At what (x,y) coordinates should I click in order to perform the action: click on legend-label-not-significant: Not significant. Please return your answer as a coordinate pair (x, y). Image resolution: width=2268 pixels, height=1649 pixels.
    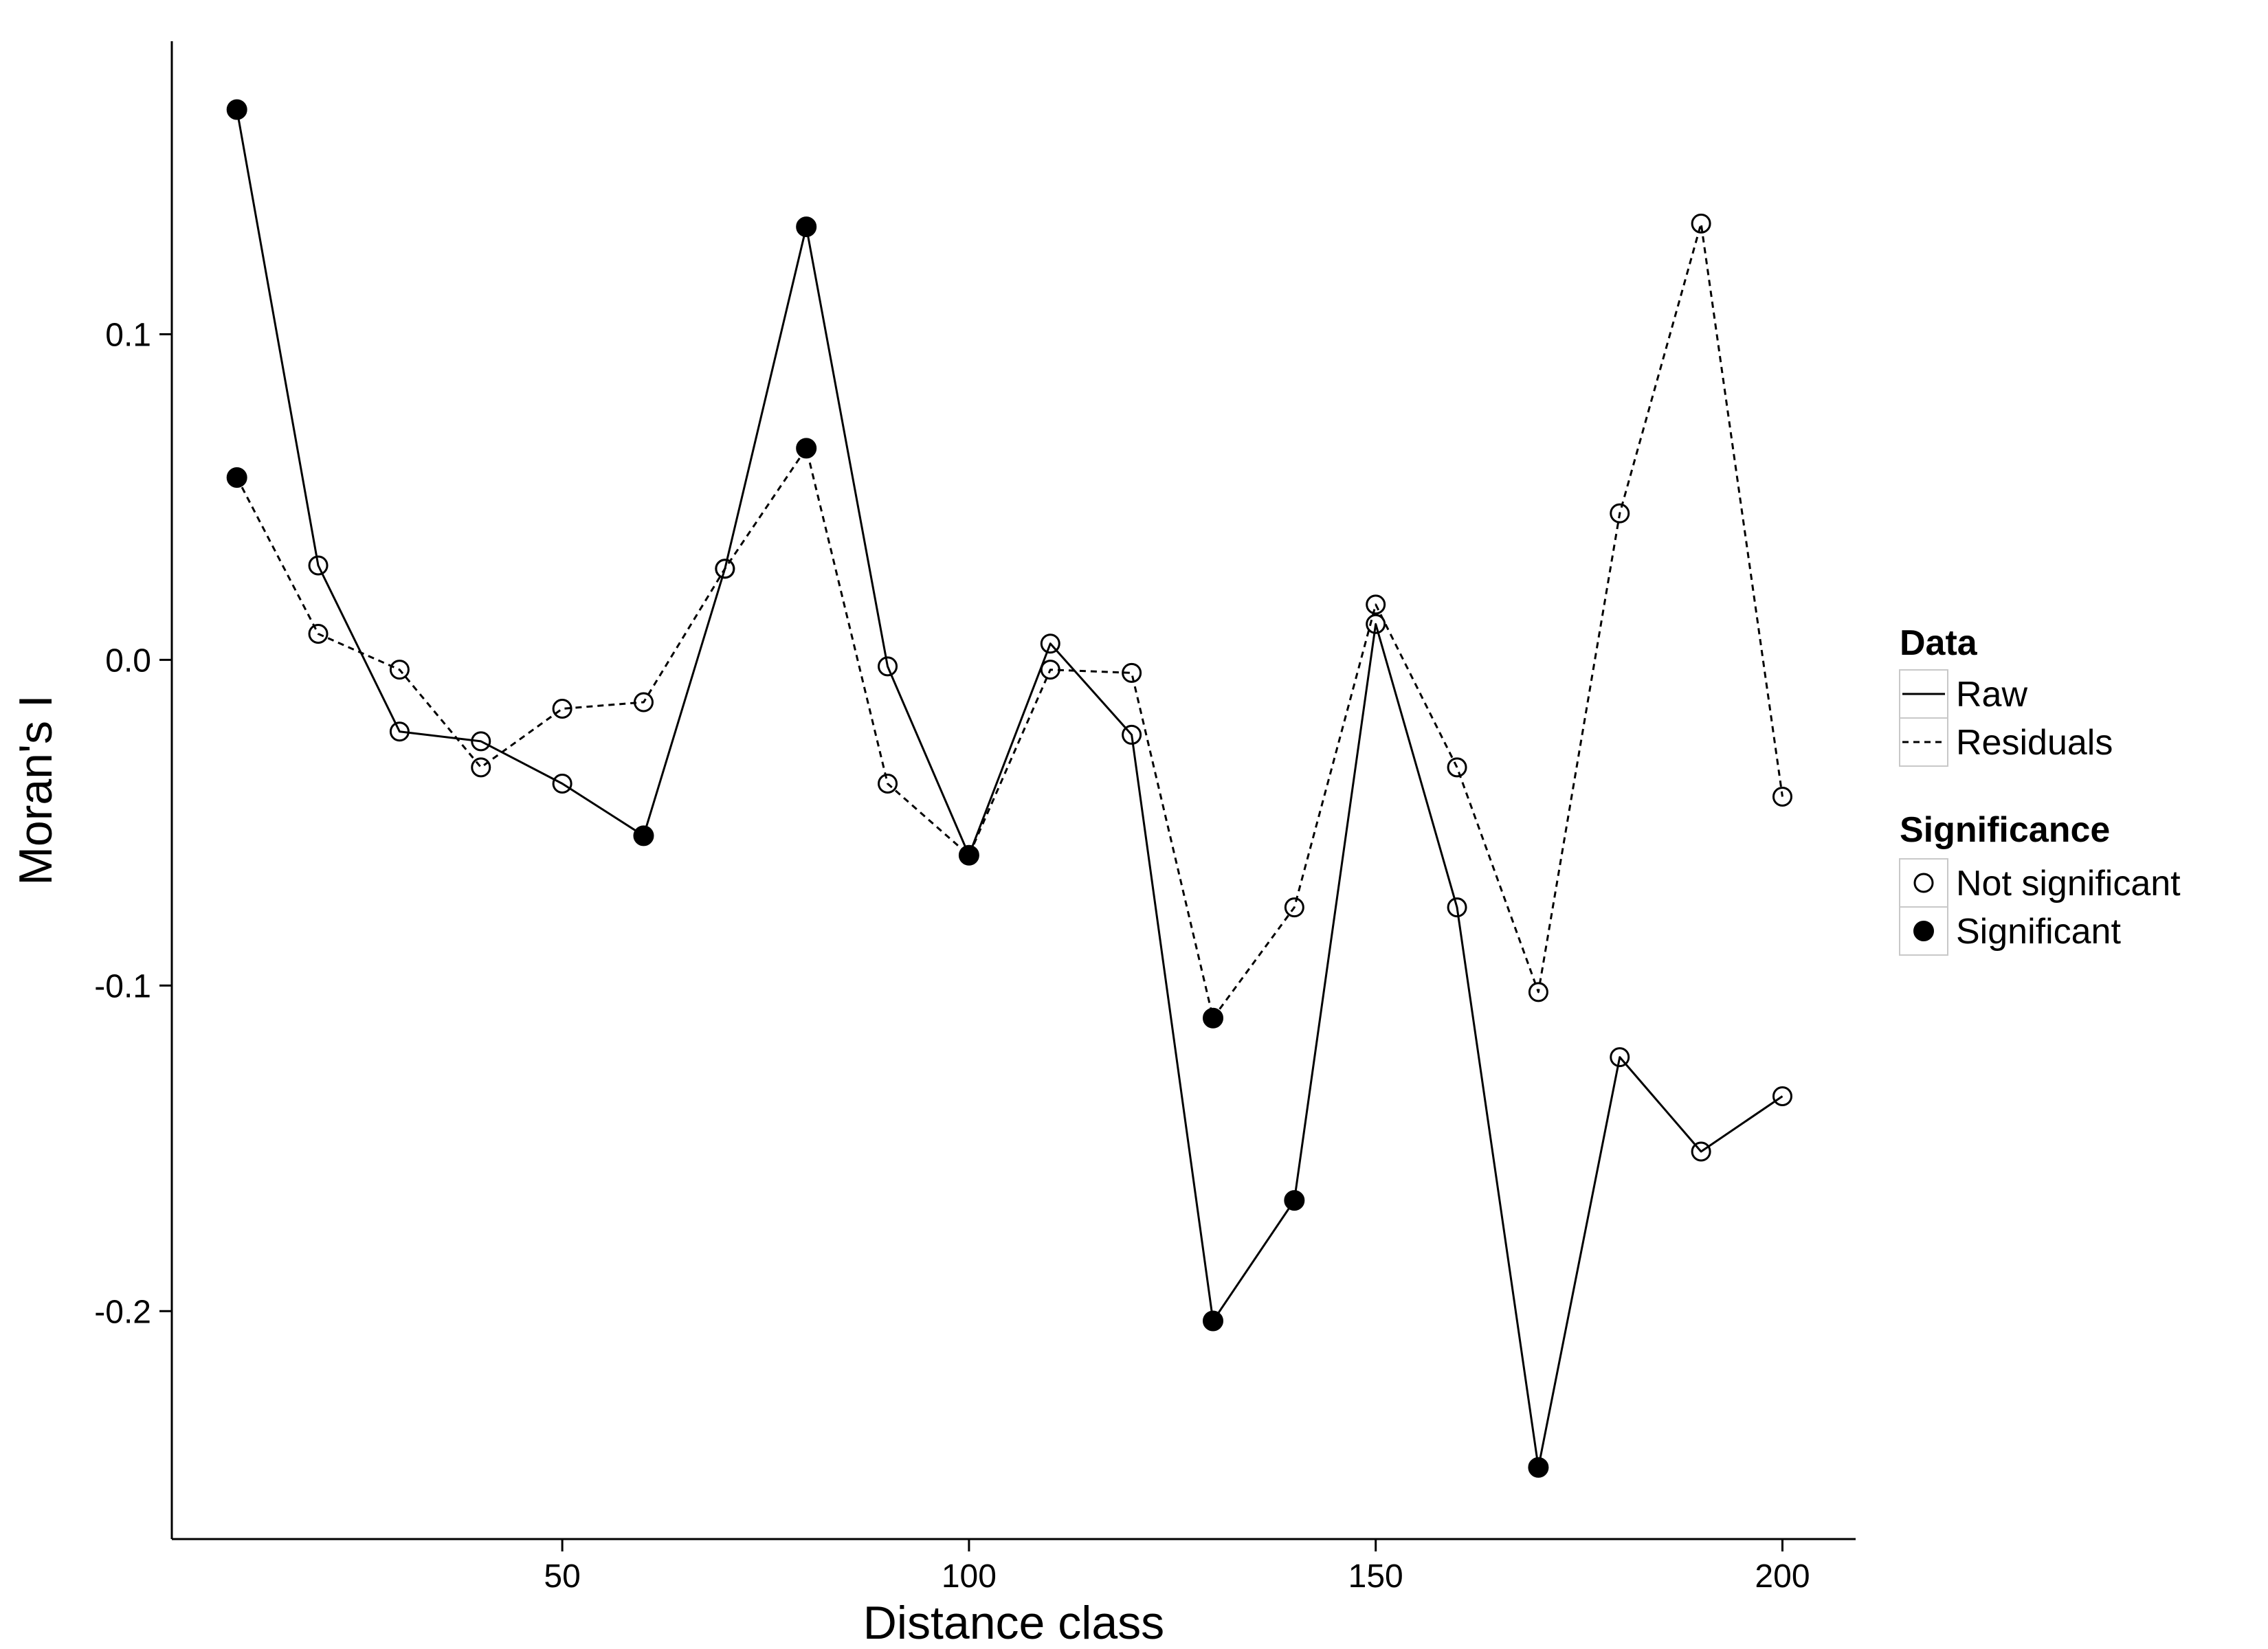
    Looking at the image, I should click on (2069, 884).